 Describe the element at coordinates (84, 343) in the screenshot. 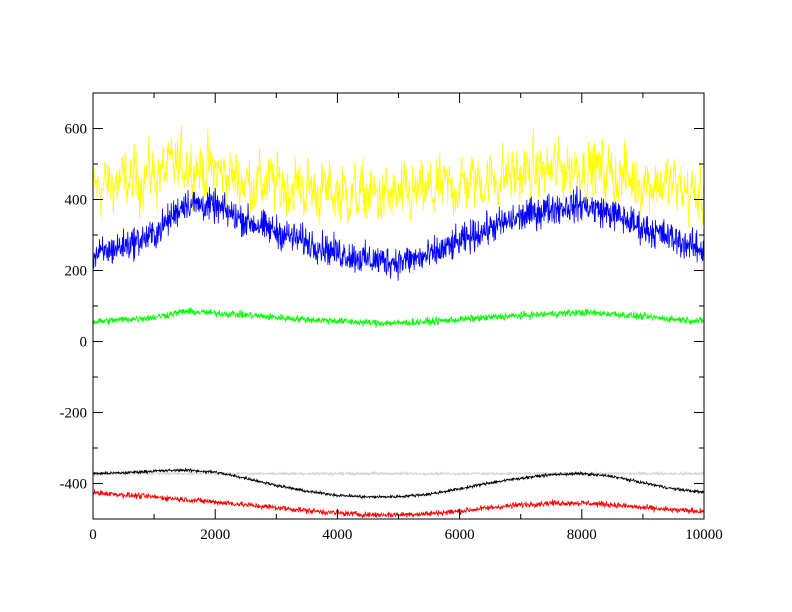

I see `y-tick-label: 0` at that location.